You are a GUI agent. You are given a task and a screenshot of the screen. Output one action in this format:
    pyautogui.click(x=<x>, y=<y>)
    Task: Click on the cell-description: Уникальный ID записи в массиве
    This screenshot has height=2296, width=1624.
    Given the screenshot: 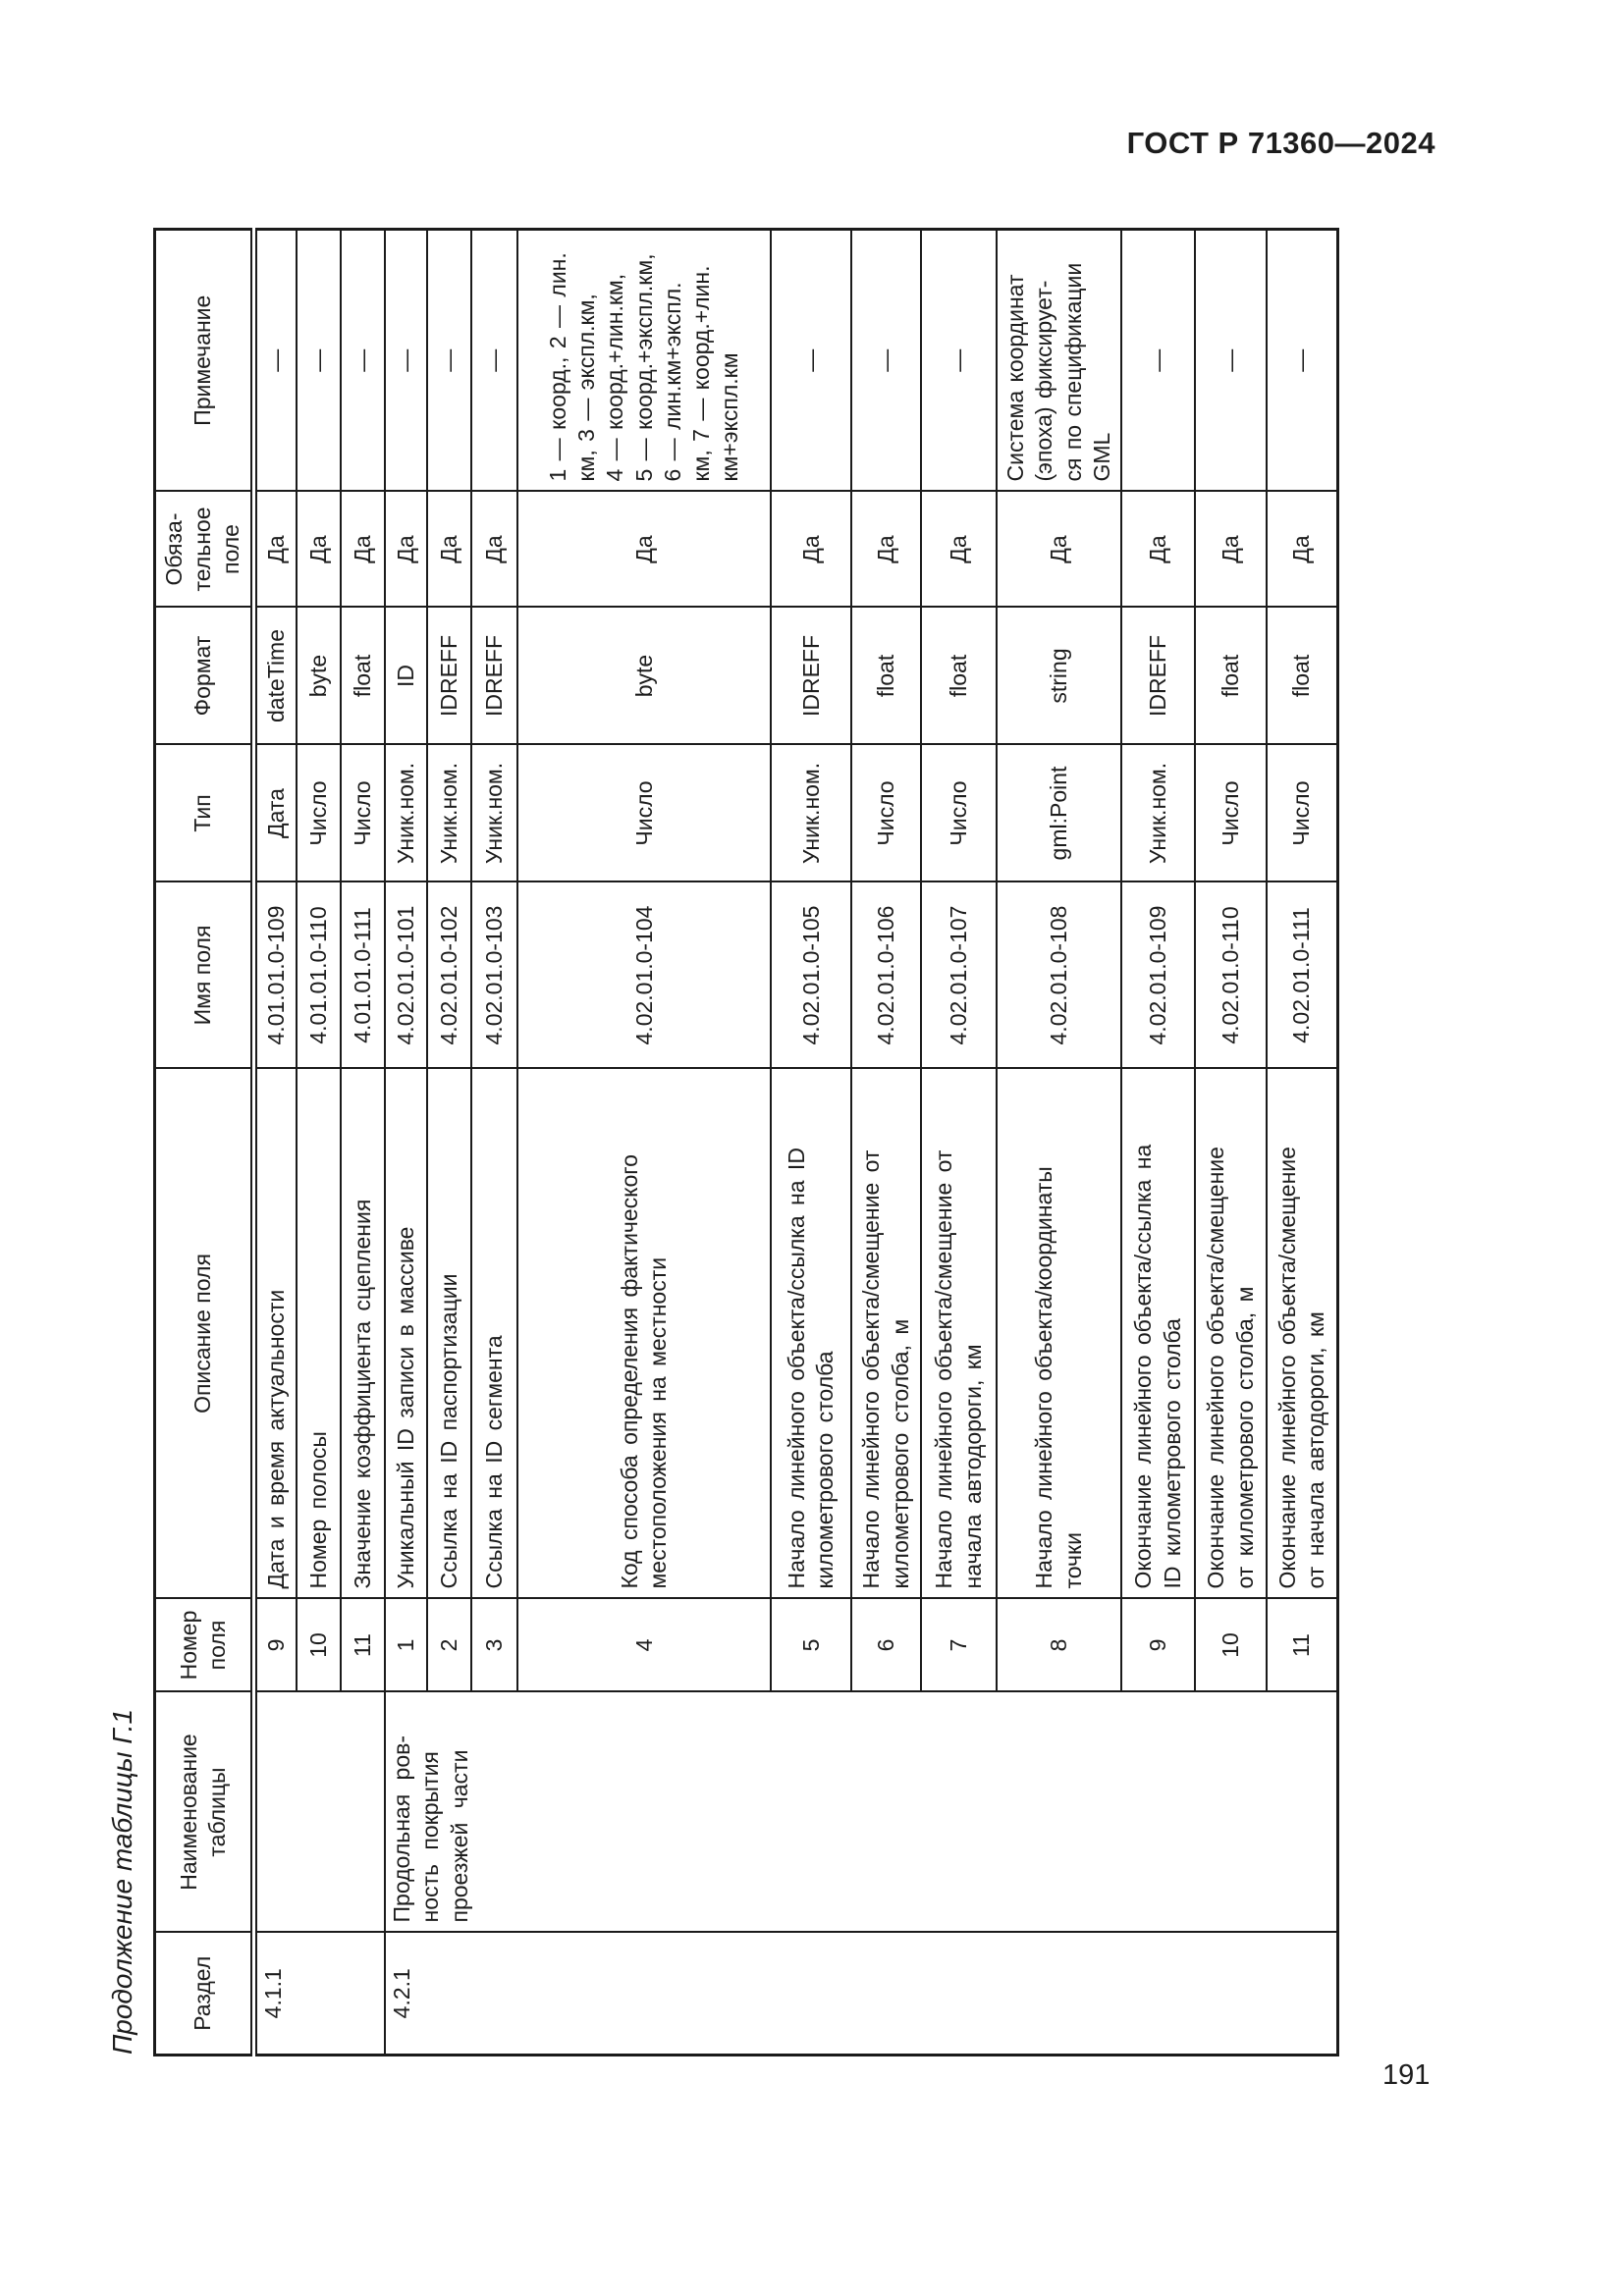 What is the action you would take?
    pyautogui.click(x=406, y=1334)
    